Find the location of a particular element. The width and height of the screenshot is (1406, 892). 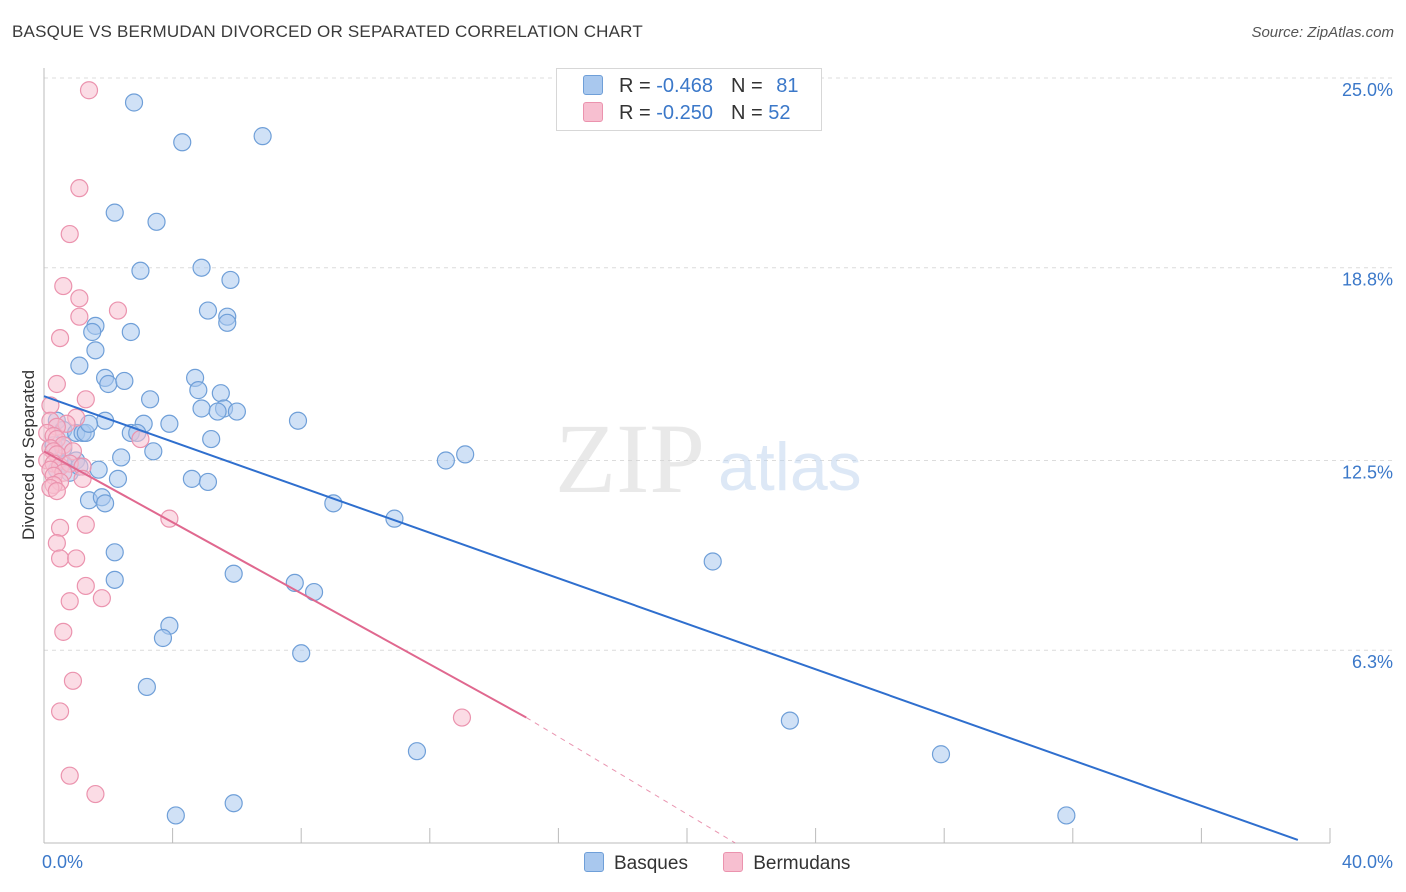

legend-item-bermudans: Bermudans is located at coordinates (786, 863).